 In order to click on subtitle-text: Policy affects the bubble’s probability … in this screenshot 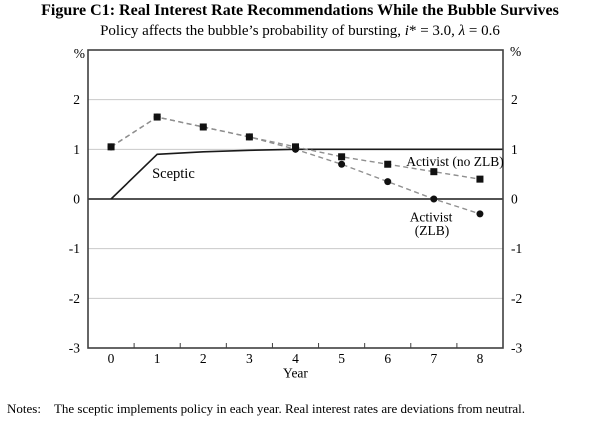, I will do `click(252, 31)`.